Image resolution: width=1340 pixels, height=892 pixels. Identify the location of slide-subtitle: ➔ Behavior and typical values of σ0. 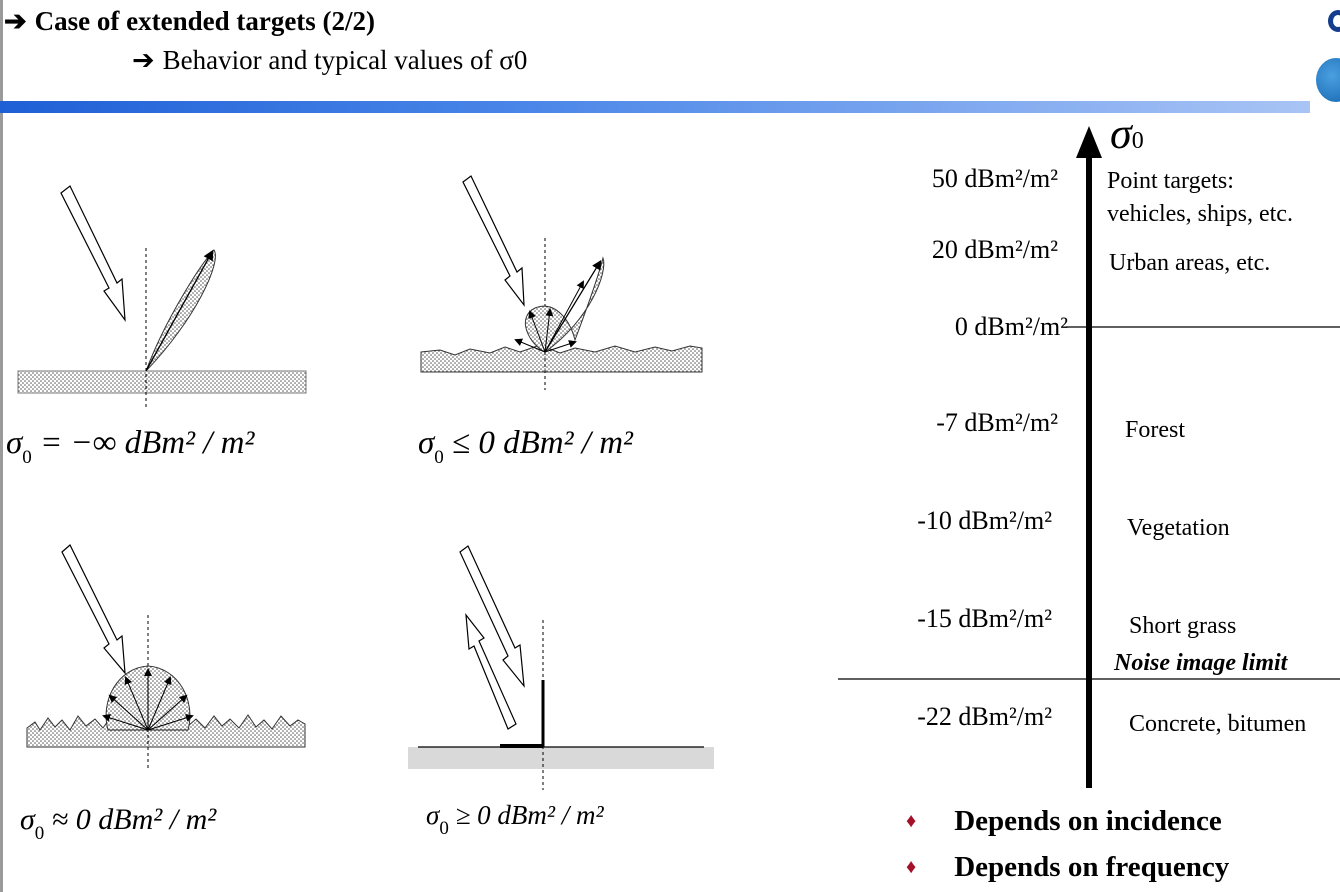
(329, 60).